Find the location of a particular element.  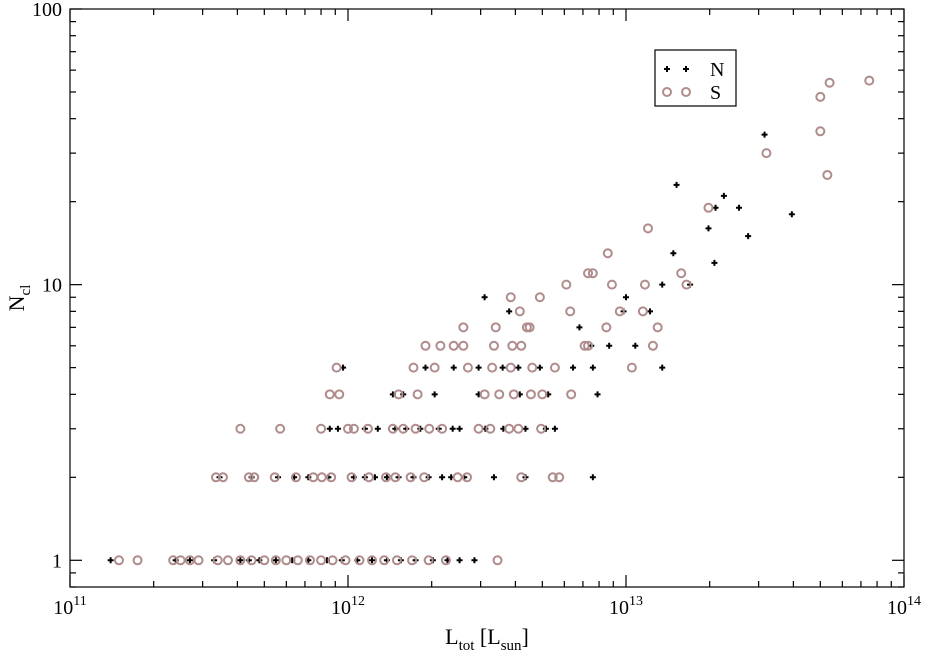

y-tick-label: 1 is located at coordinates (57, 561).